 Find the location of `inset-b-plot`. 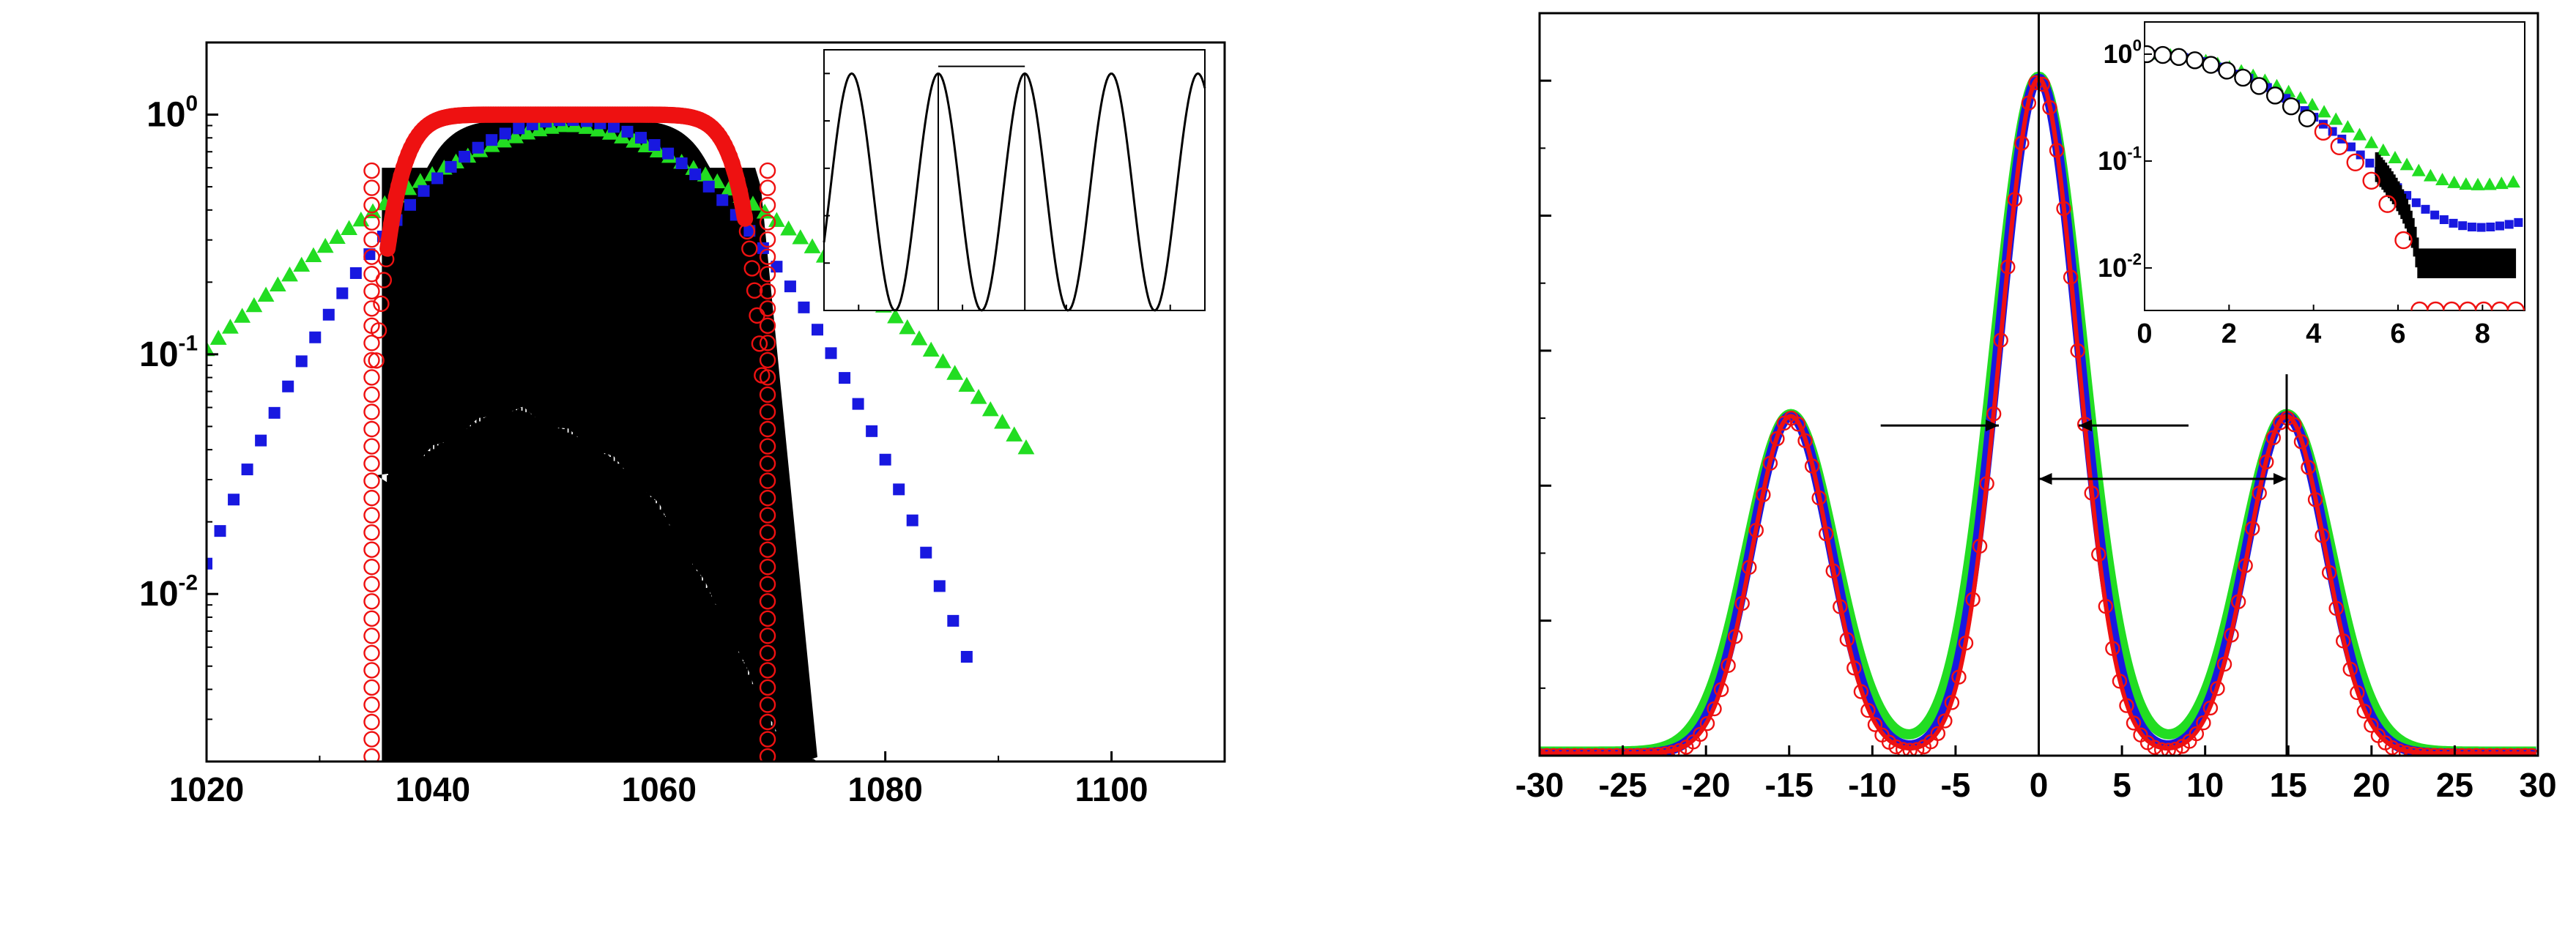

inset-b-plot is located at coordinates (2335, 177).